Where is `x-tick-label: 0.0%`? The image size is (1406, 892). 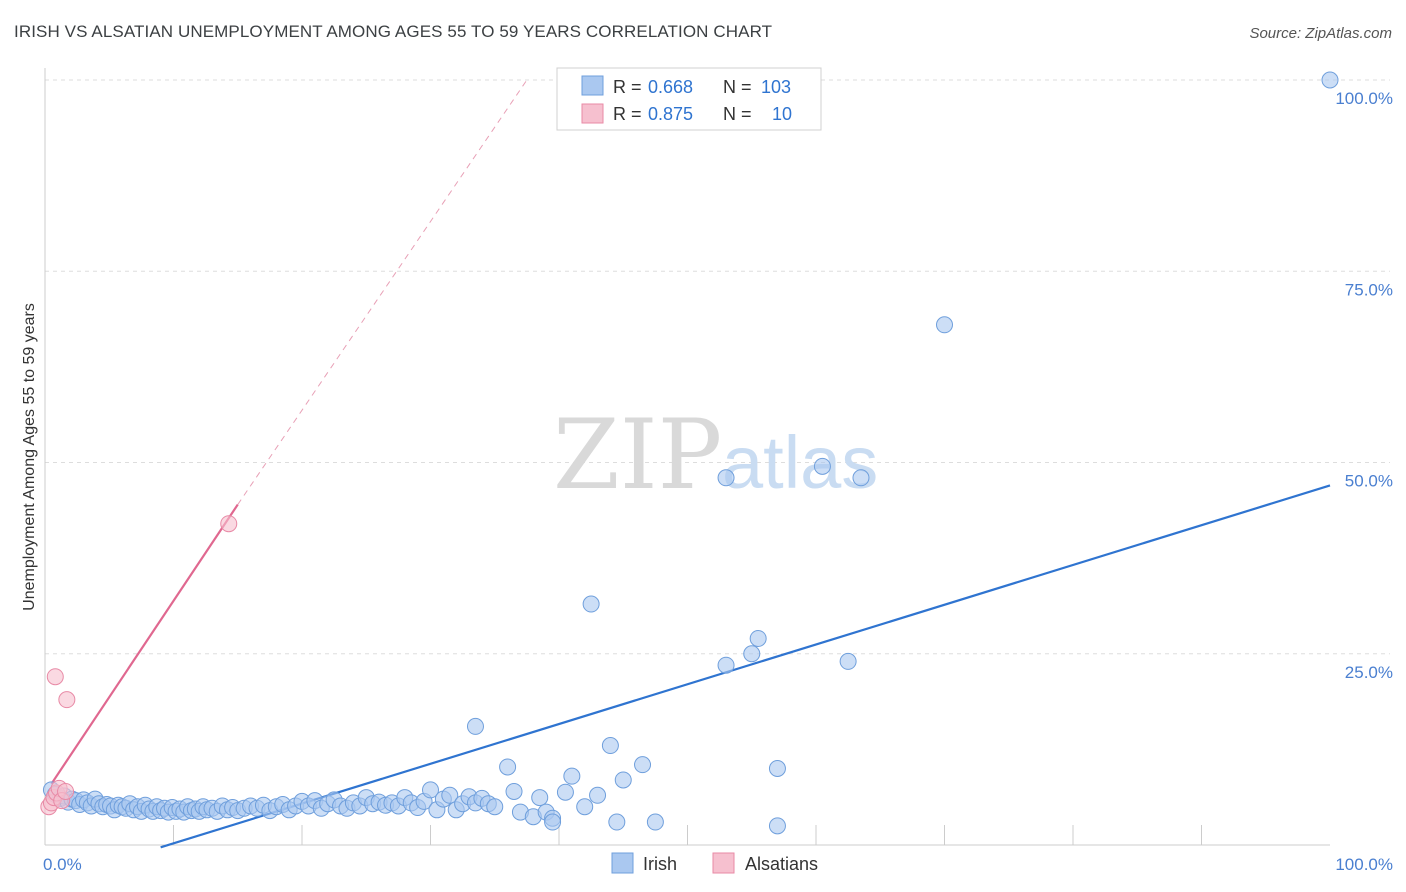 x-tick-label: 0.0% is located at coordinates (62, 864).